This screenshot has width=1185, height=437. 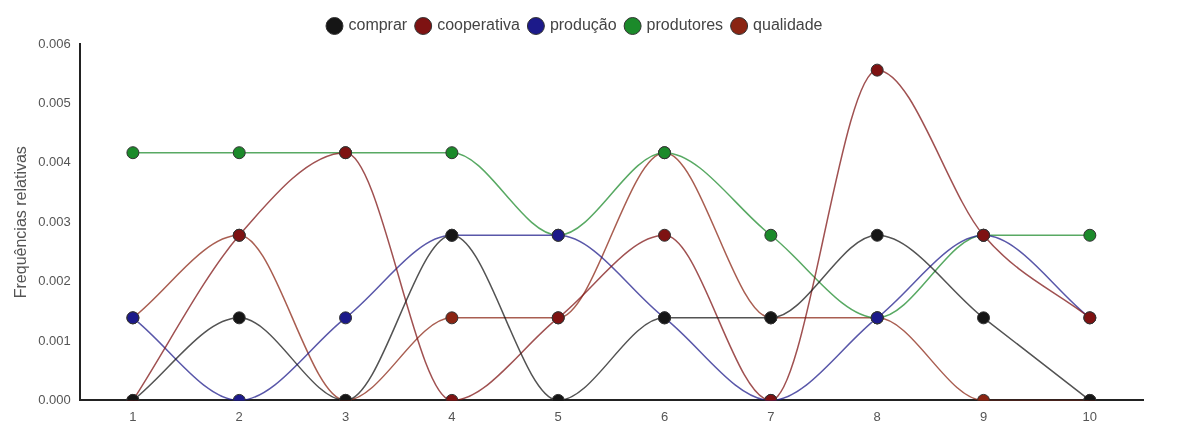 I want to click on x-tick-label: 1, so click(x=133, y=416).